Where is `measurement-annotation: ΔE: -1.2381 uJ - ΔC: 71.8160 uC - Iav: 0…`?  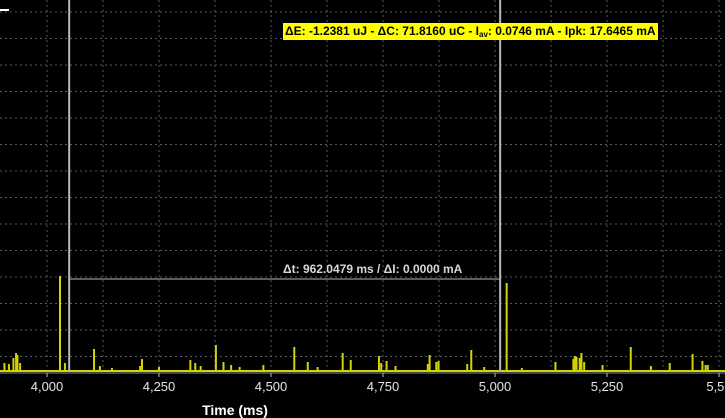 measurement-annotation: ΔE: -1.2381 uJ - ΔC: 71.8160 uC - Iav: 0… is located at coordinates (470, 31).